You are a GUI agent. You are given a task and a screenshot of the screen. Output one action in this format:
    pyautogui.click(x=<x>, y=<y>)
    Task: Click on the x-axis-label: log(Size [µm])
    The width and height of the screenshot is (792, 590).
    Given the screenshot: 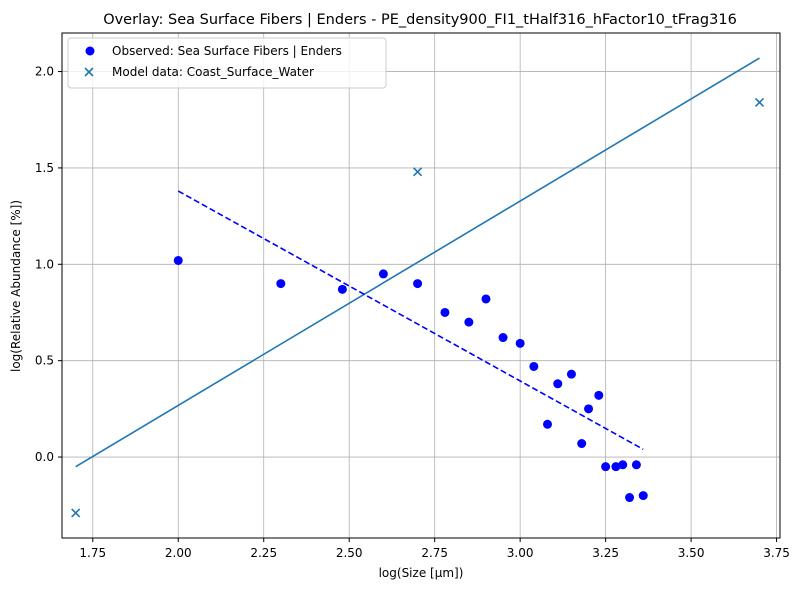 What is the action you would take?
    pyautogui.click(x=421, y=573)
    